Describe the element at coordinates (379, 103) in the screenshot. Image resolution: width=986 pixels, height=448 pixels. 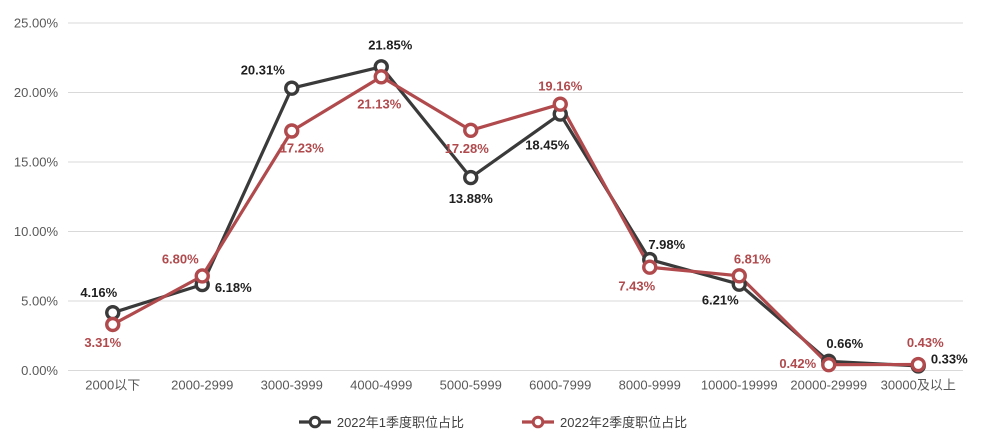
I see `data-label-series2-3: 21.13%` at that location.